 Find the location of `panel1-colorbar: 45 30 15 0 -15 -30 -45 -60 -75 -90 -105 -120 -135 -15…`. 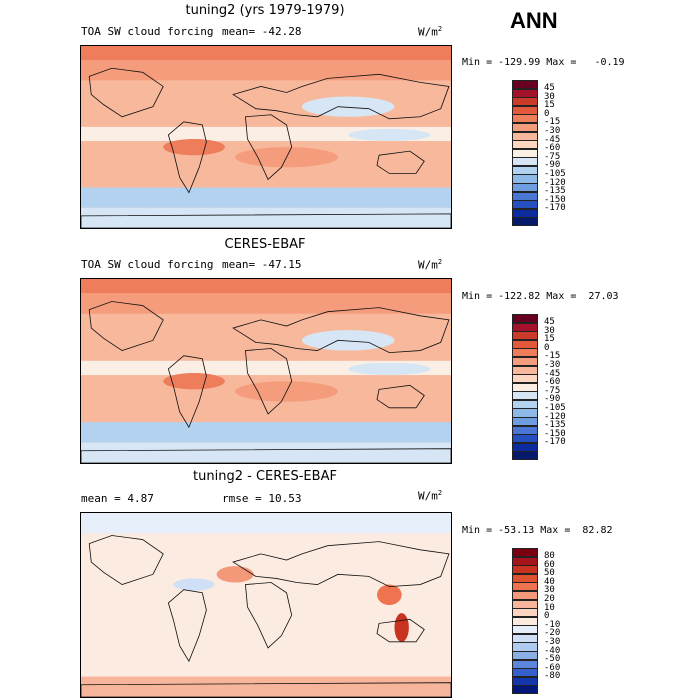

panel1-colorbar: 45 30 15 0 -15 -30 -45 -60 -75 -90 -105 -120 -135 -15… is located at coordinates (542, 153).